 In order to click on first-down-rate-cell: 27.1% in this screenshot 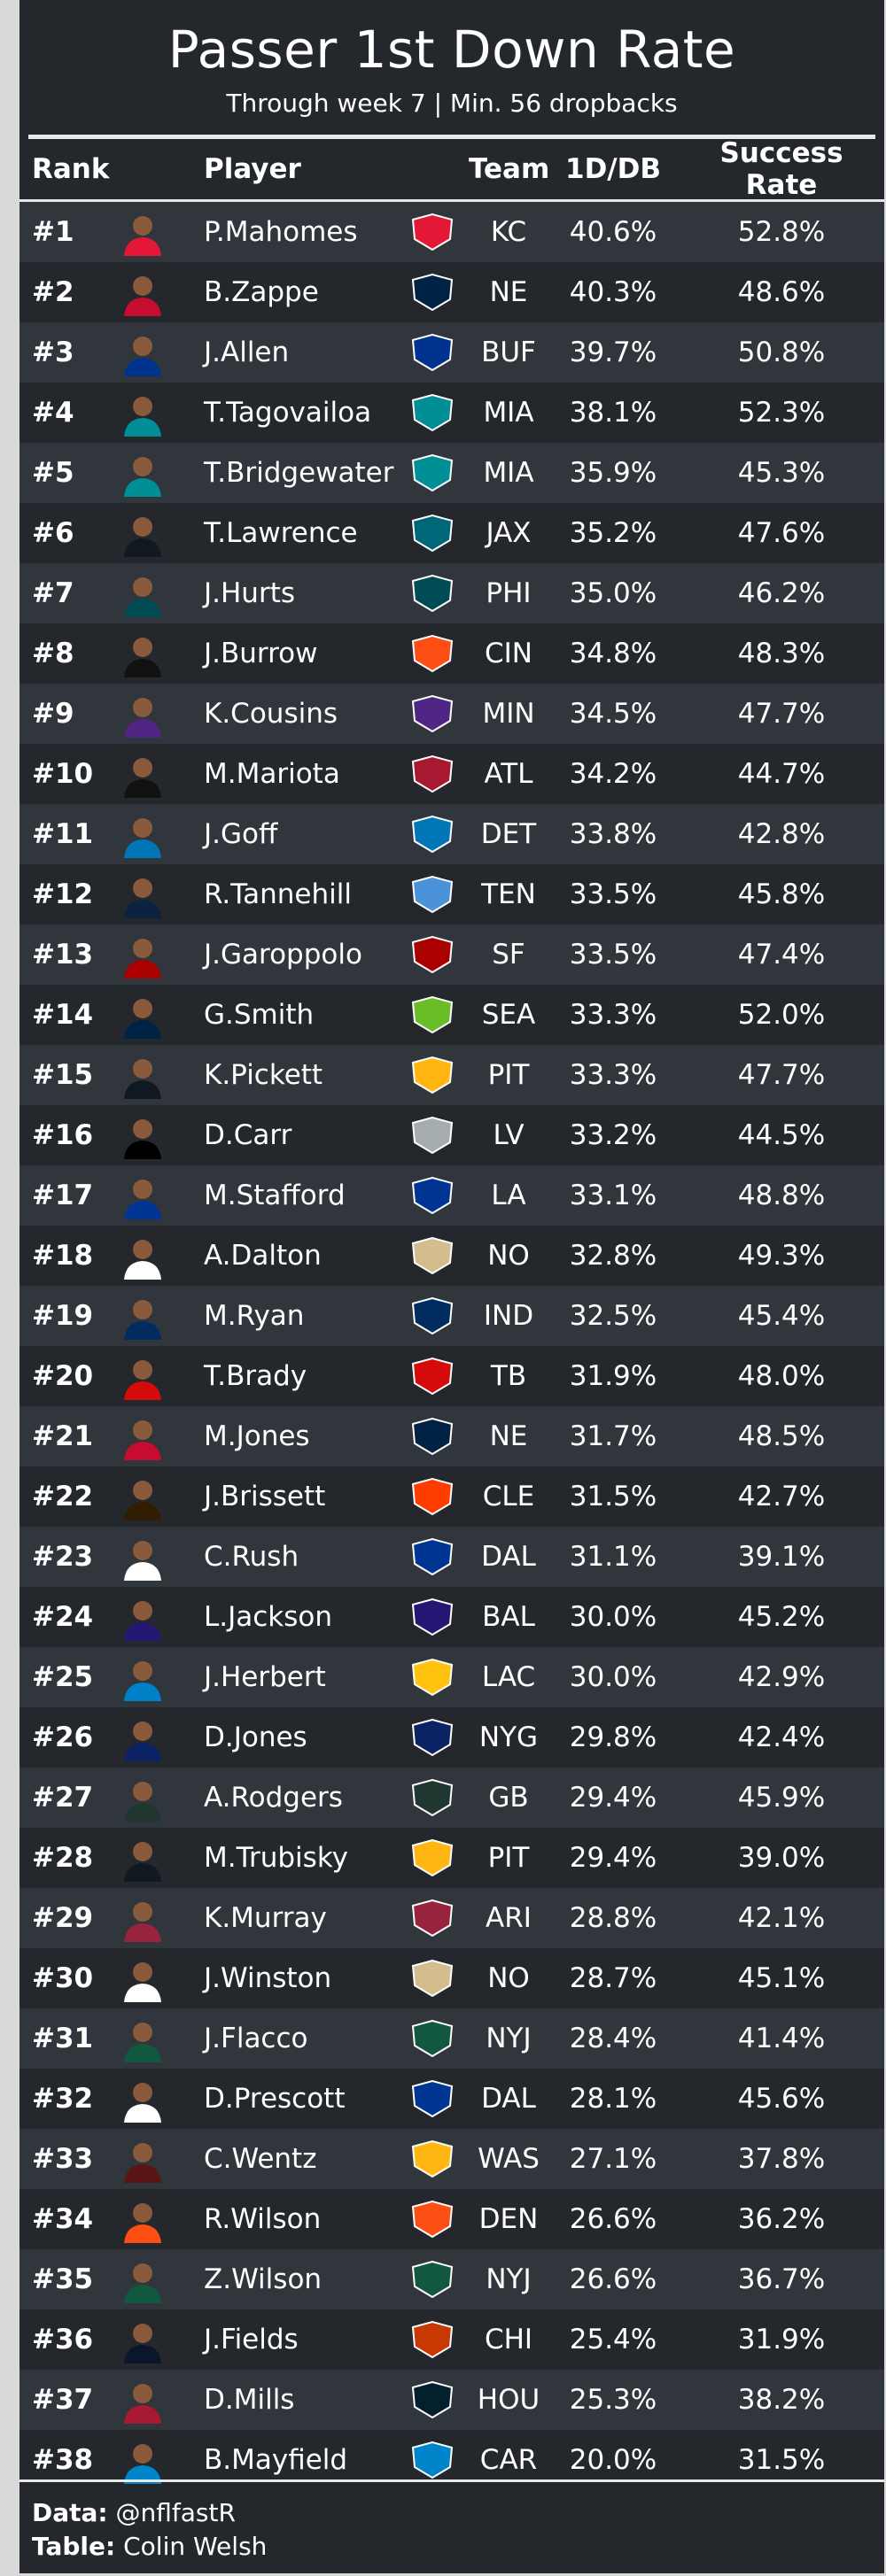, I will do `click(613, 2159)`.